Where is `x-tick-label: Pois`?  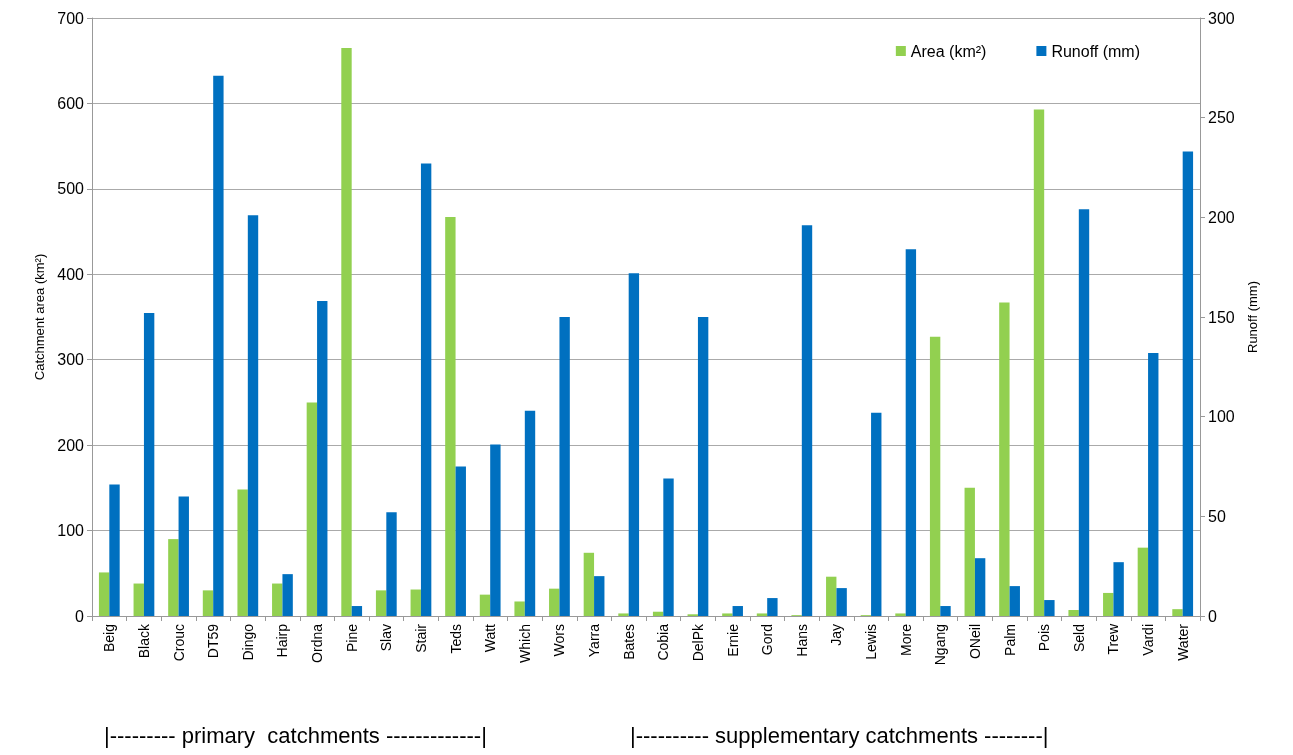
x-tick-label: Pois is located at coordinates (1044, 638).